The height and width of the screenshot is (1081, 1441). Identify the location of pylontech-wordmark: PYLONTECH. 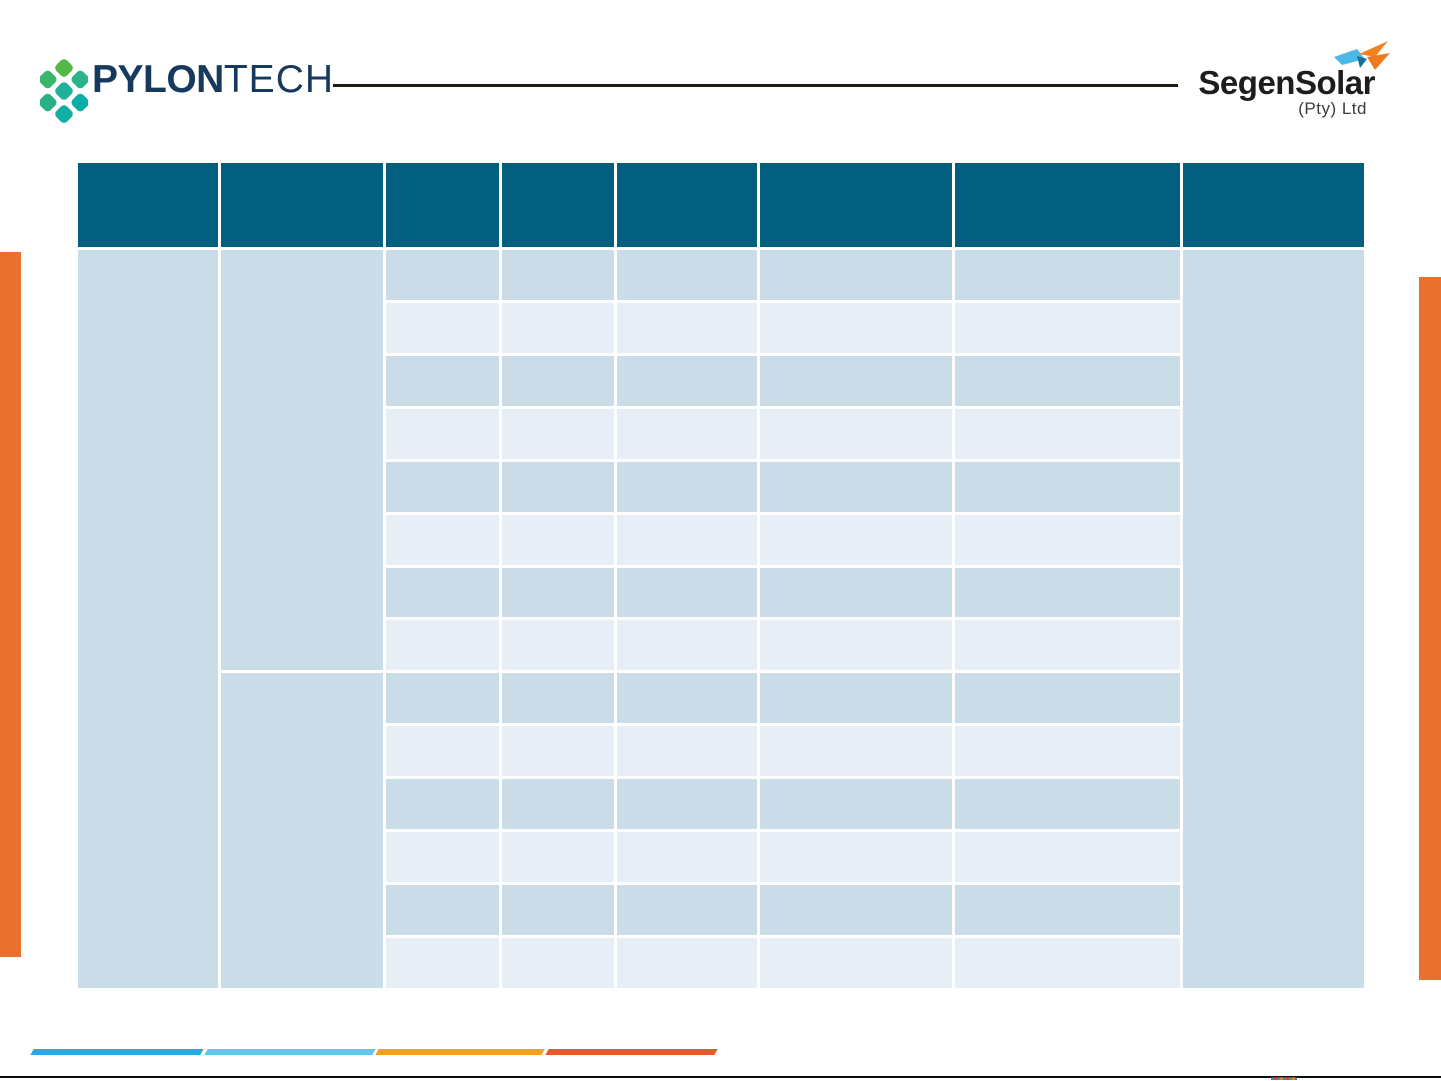
(213, 79).